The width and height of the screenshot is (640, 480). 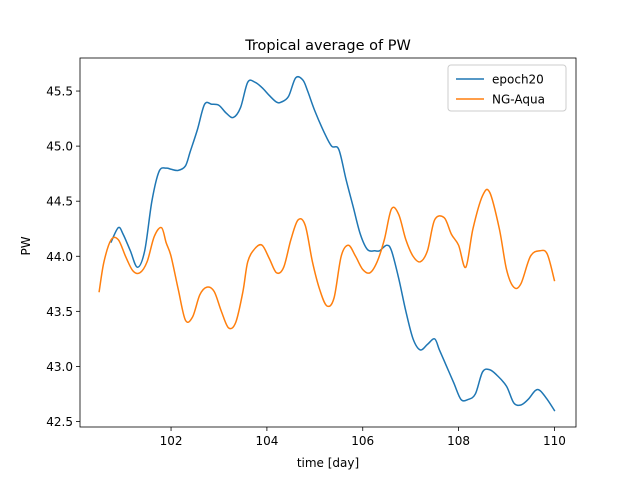 What do you see at coordinates (59, 147) in the screenshot?
I see `y-tick-label: 45.0` at bounding box center [59, 147].